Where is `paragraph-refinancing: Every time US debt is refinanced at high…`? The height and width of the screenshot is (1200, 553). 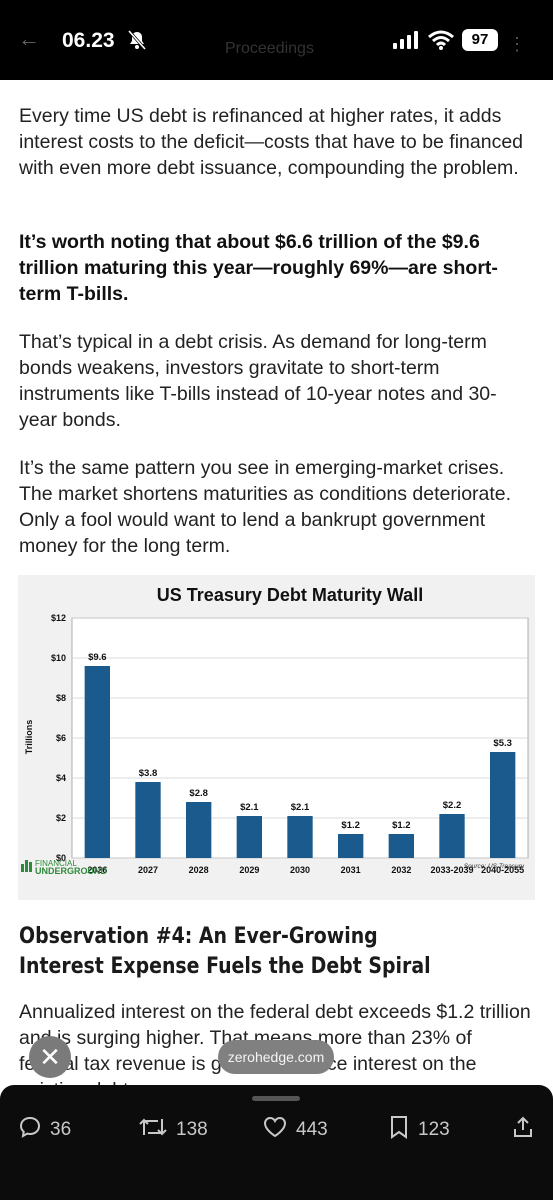 paragraph-refinancing: Every time US debt is refinanced at high… is located at coordinates (271, 142).